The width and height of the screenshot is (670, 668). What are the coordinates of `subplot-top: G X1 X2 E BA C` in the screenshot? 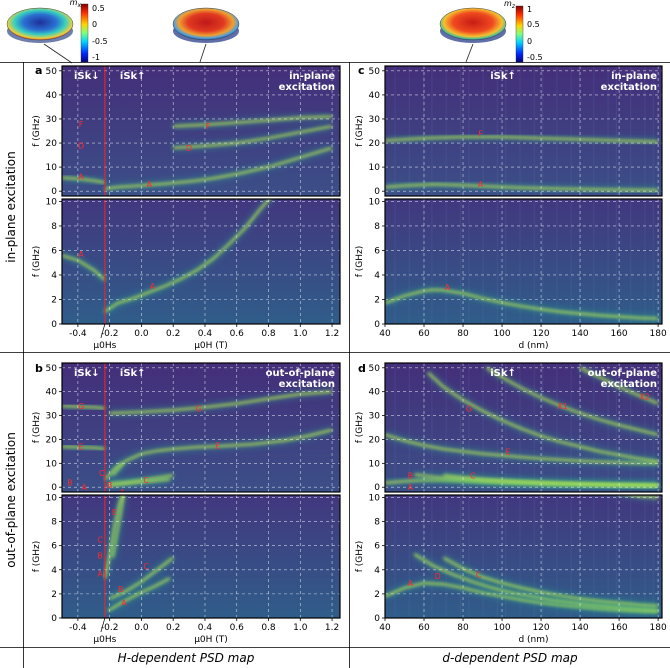 It's located at (523, 427).